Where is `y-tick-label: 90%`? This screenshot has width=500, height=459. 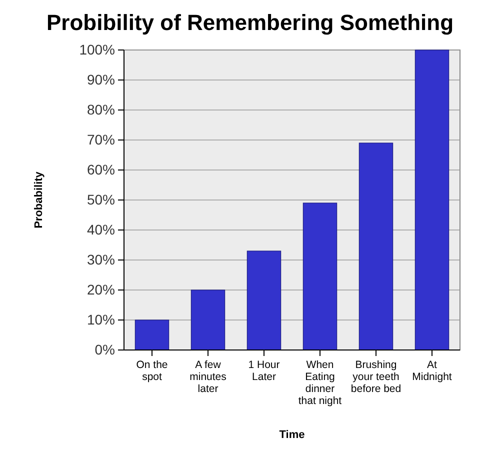
y-tick-label: 90% is located at coordinates (100, 79).